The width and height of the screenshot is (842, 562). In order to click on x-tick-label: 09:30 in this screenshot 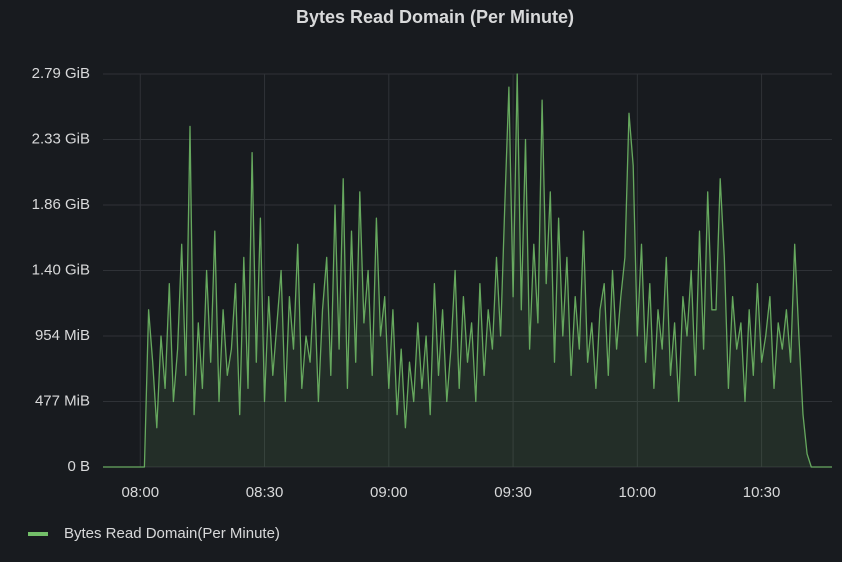, I will do `click(513, 492)`.